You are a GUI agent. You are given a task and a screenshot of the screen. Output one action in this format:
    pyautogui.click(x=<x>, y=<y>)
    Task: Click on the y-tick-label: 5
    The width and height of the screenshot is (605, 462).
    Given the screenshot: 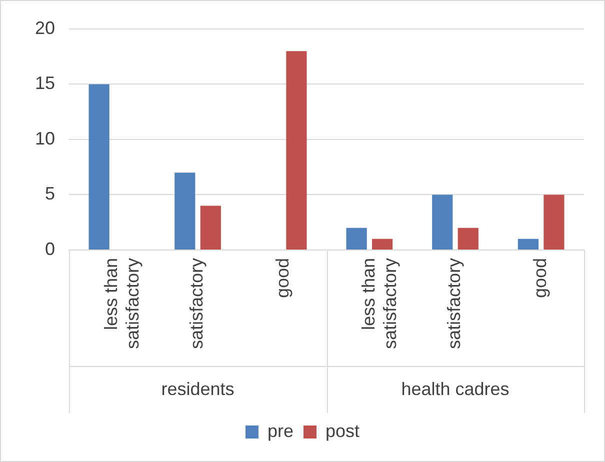 What is the action you would take?
    pyautogui.click(x=50, y=194)
    